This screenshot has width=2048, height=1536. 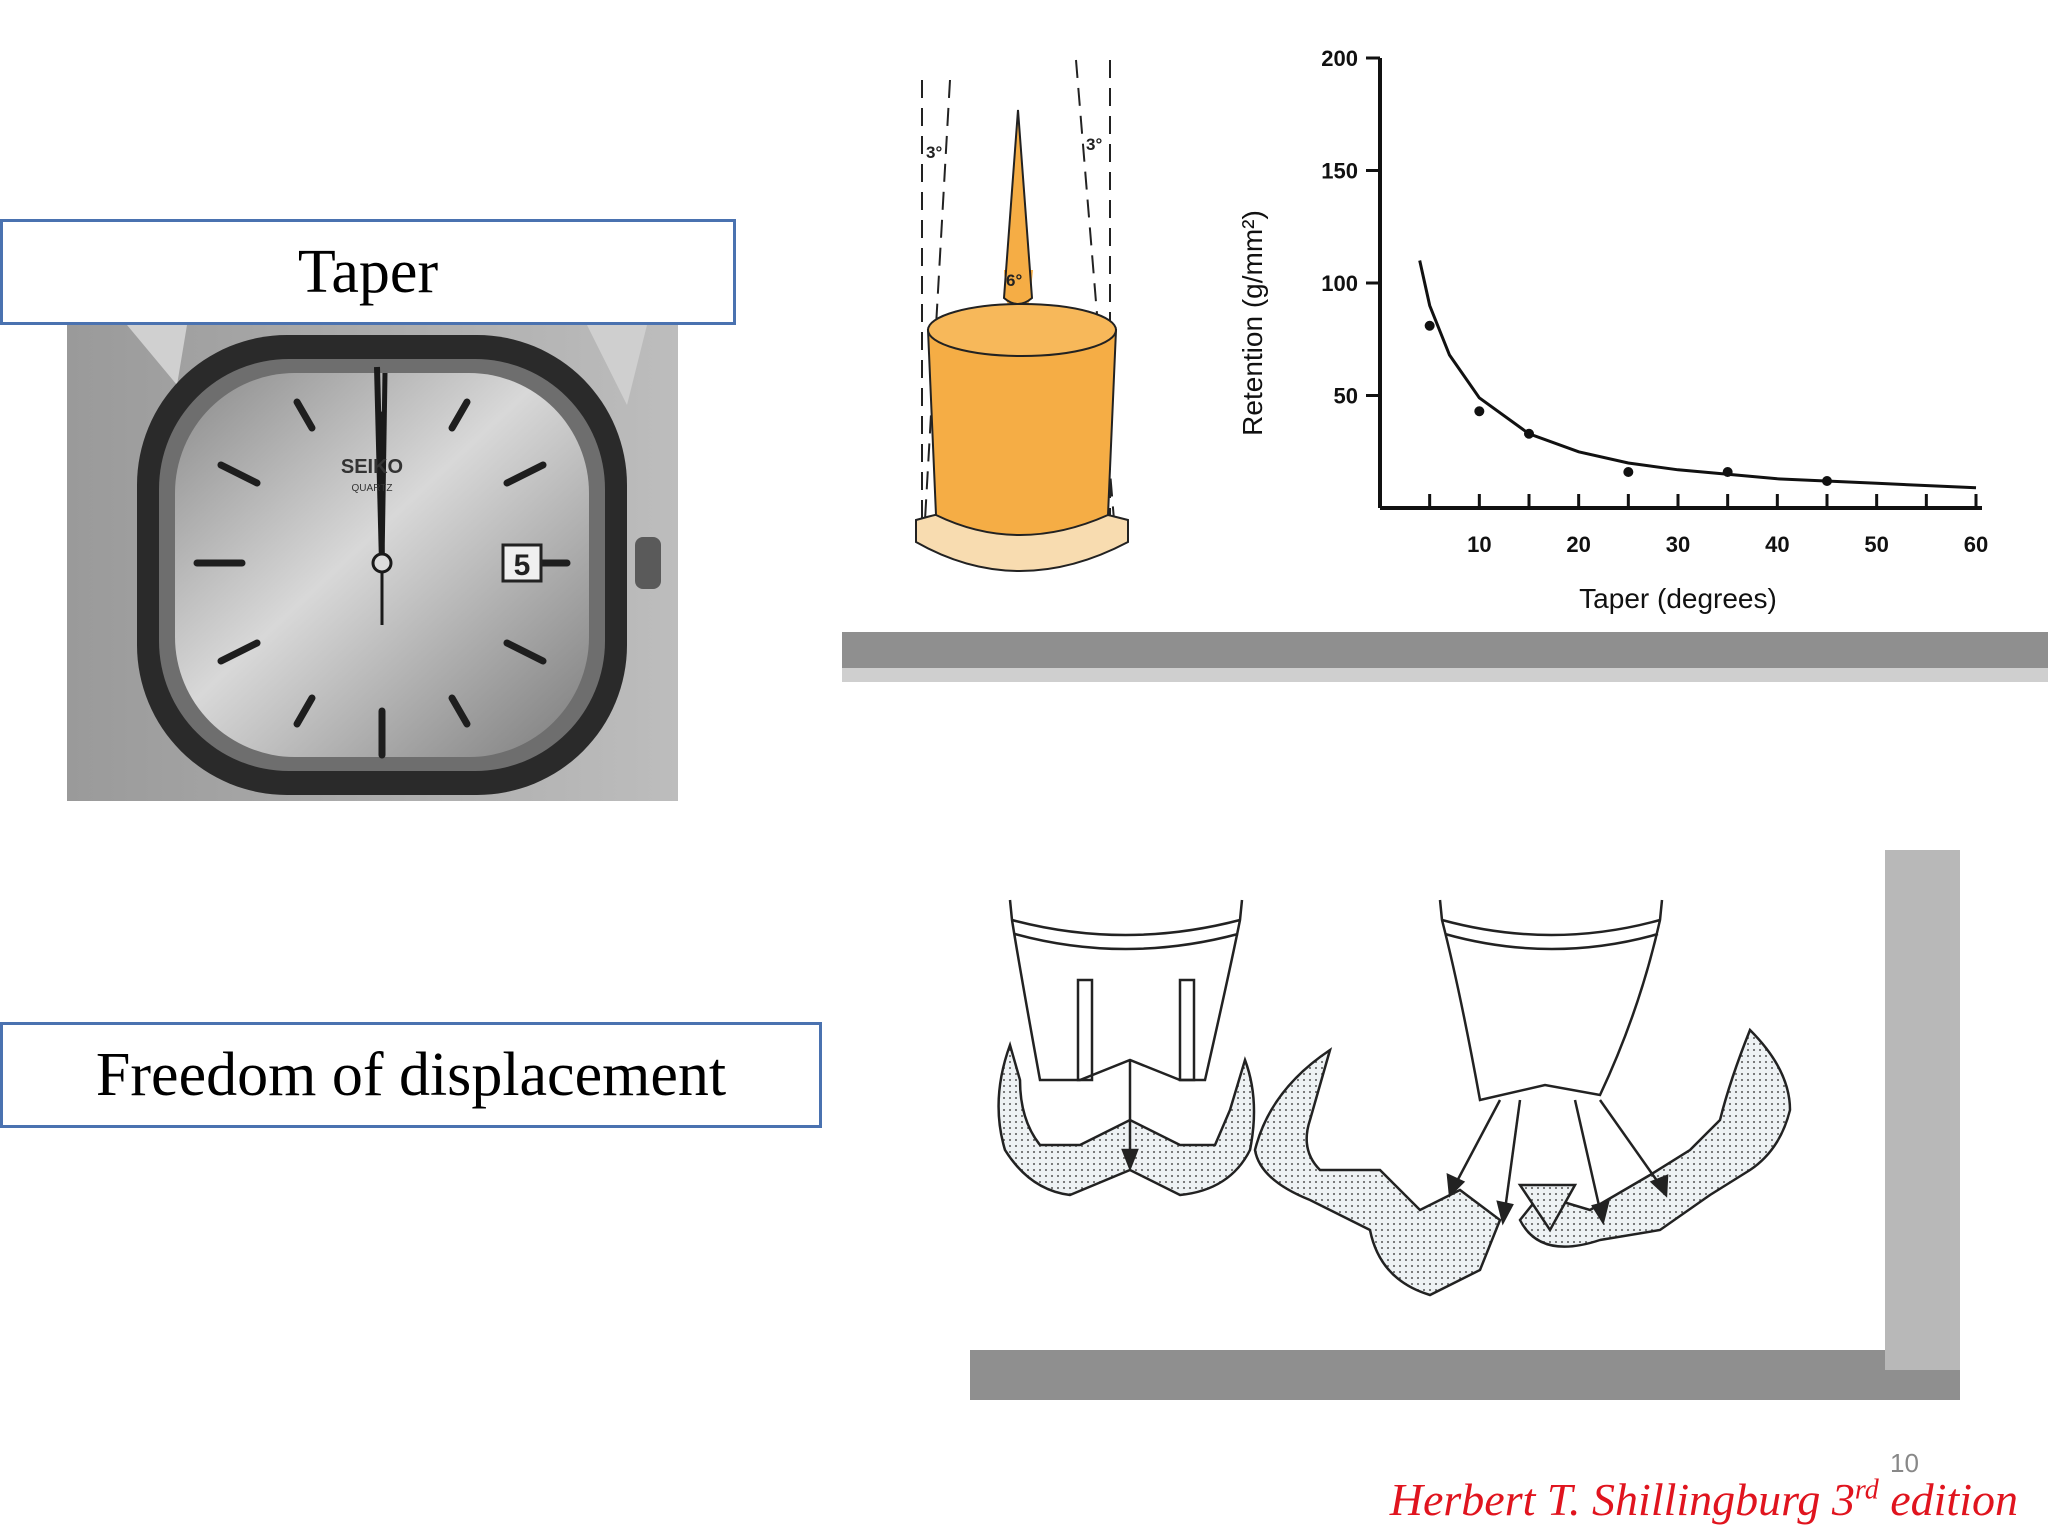 I want to click on parallel-preparation-diagram, so click(x=1126, y=1048).